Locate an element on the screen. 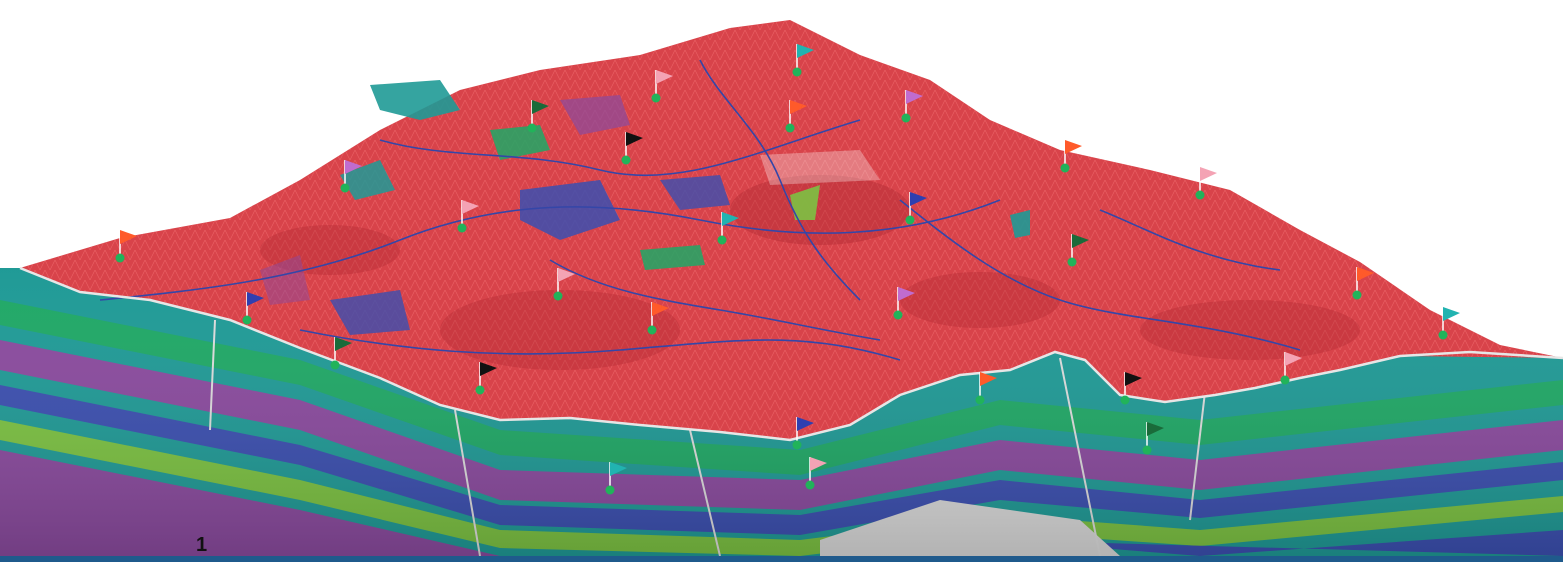 The image size is (1563, 562). footer-bar is located at coordinates (781, 559).